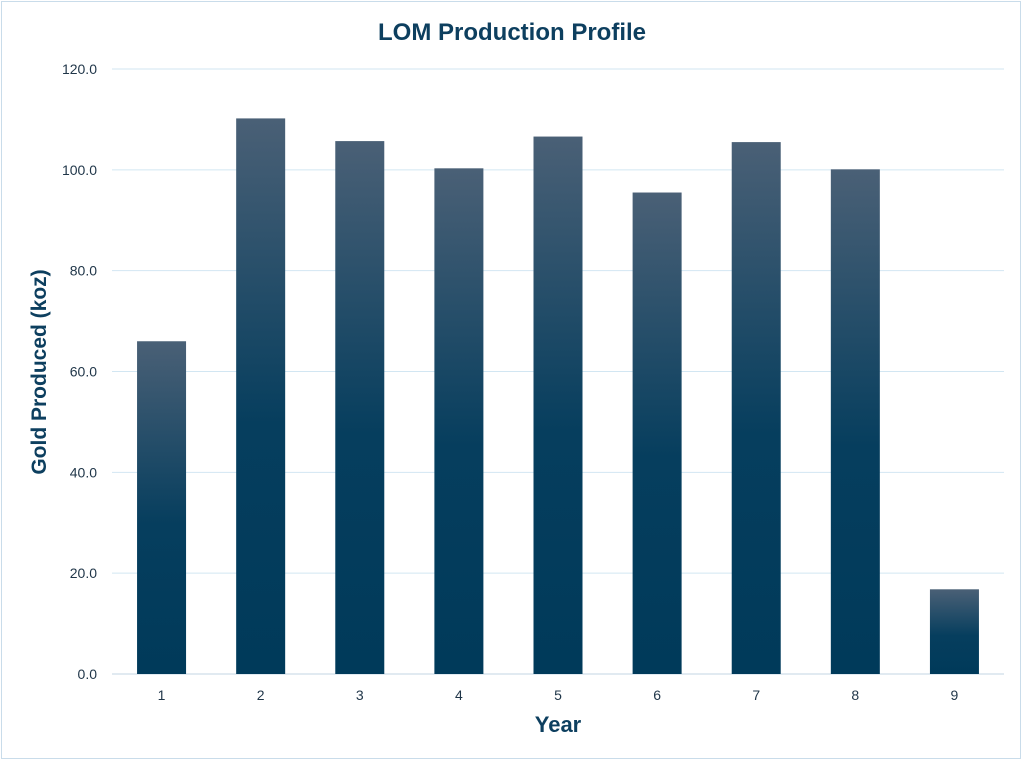  I want to click on chart-title: LOM Production Profile, so click(512, 32).